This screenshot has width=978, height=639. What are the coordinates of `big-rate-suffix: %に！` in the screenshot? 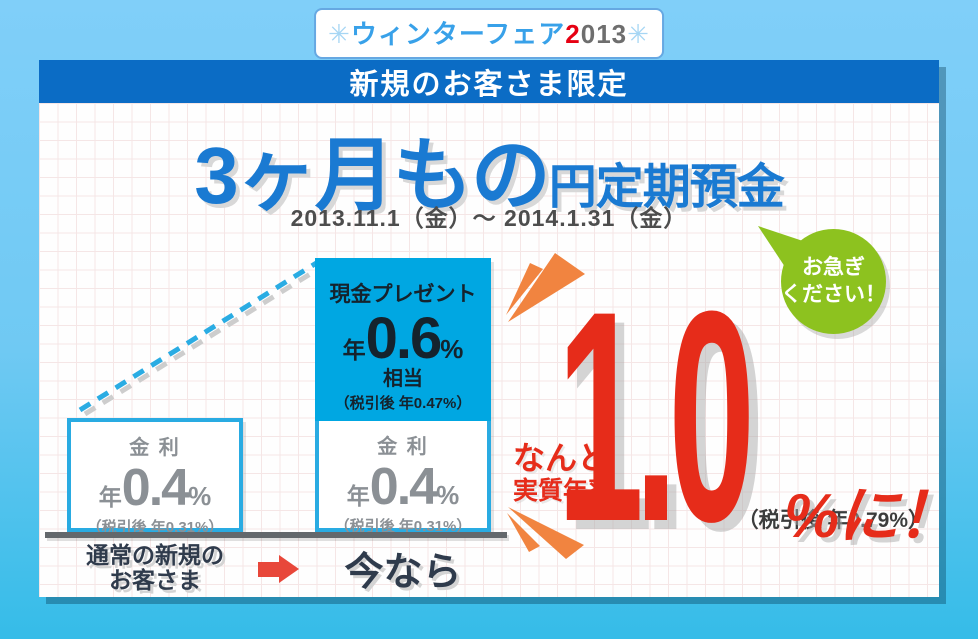 It's located at (861, 516).